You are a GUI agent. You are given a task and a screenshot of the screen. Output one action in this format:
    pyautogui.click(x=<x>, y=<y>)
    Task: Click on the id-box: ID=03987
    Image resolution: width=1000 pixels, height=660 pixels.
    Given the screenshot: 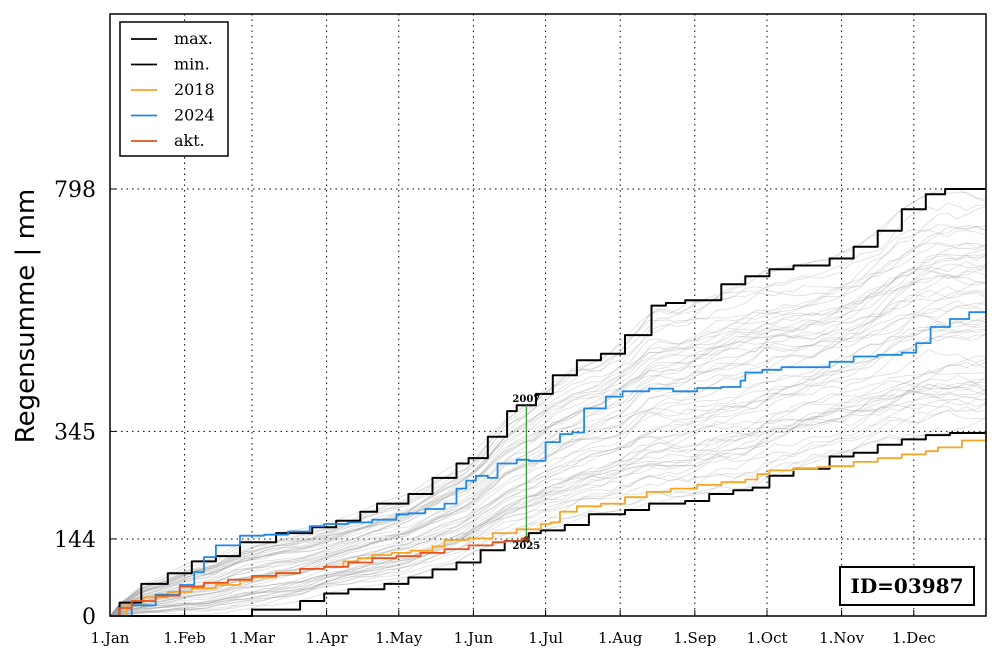 What is the action you would take?
    pyautogui.click(x=907, y=586)
    